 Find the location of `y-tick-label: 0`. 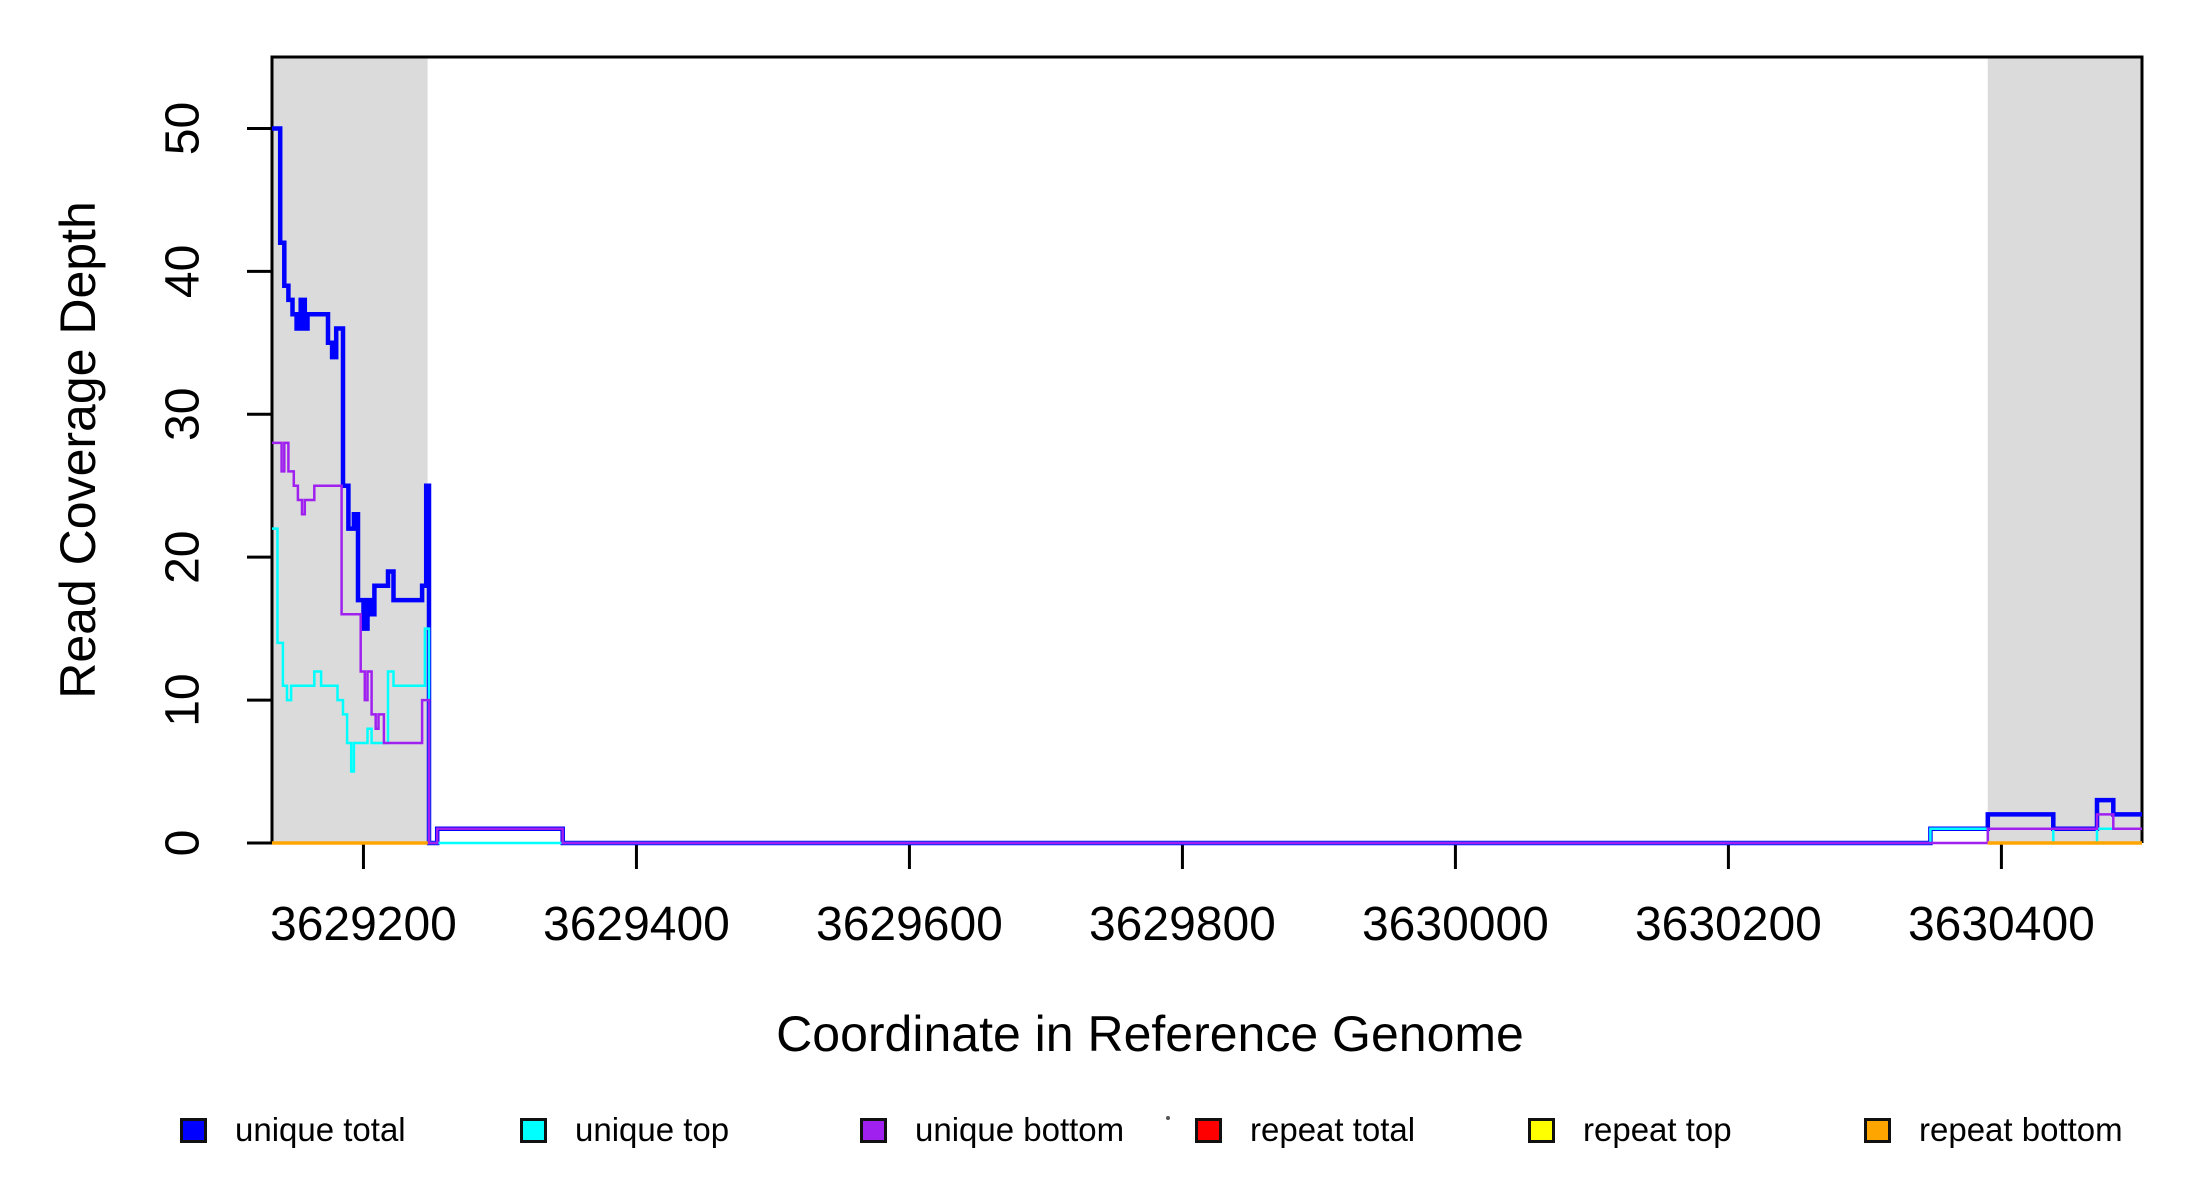

y-tick-label: 0 is located at coordinates (183, 843).